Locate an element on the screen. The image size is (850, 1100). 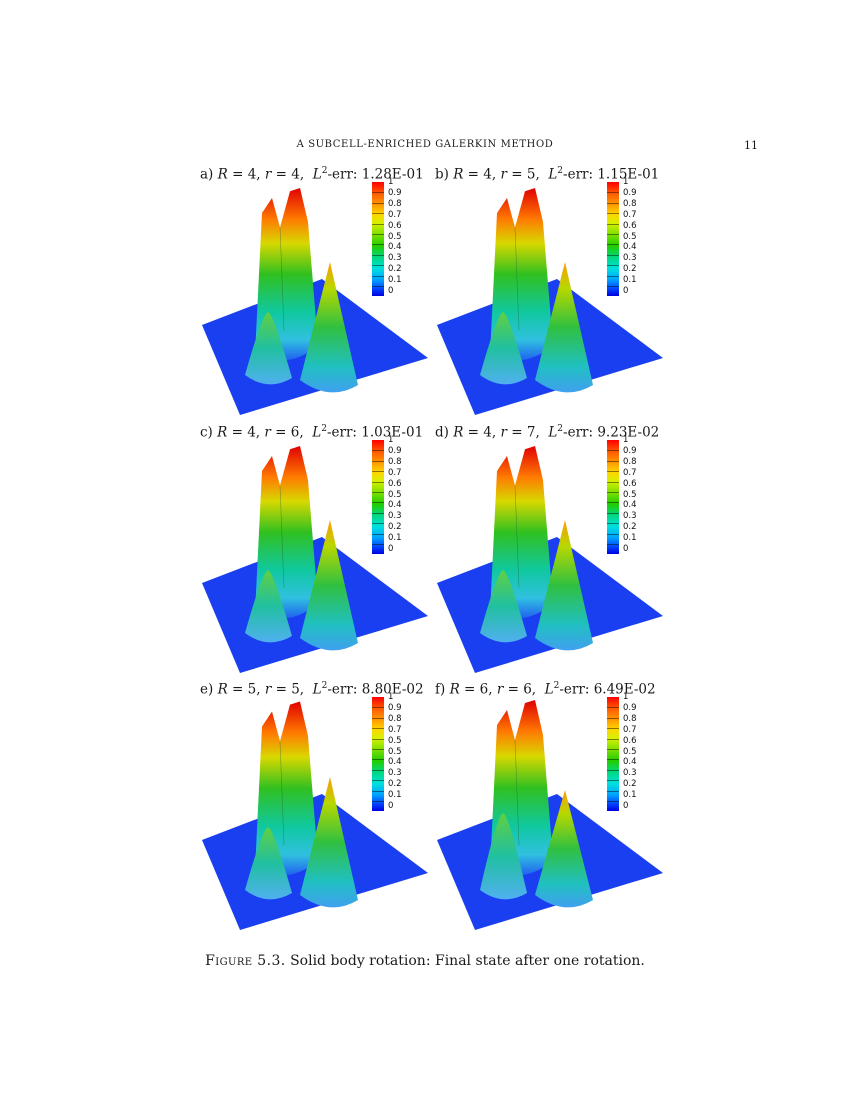
figure-panel-b: b) R = 4, r = 5, L2-err: 1.15E-01 is located at coordinates (551, 291).